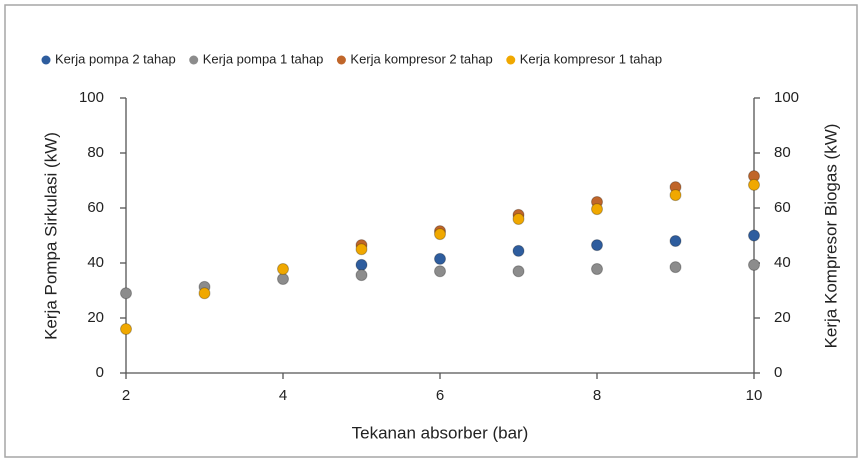 This screenshot has height=463, width=863. What do you see at coordinates (440, 395) in the screenshot?
I see `x-tick-label: 6` at bounding box center [440, 395].